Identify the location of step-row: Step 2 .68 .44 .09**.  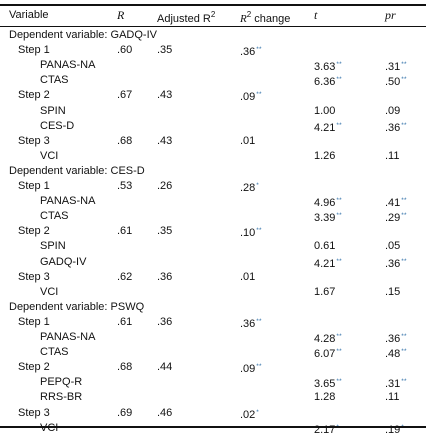
(213, 368).